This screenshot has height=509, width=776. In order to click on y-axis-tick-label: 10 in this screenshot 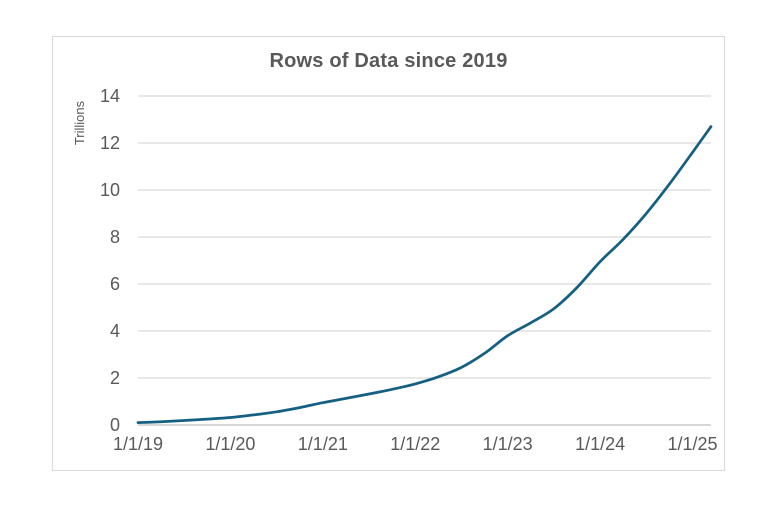, I will do `click(109, 190)`.